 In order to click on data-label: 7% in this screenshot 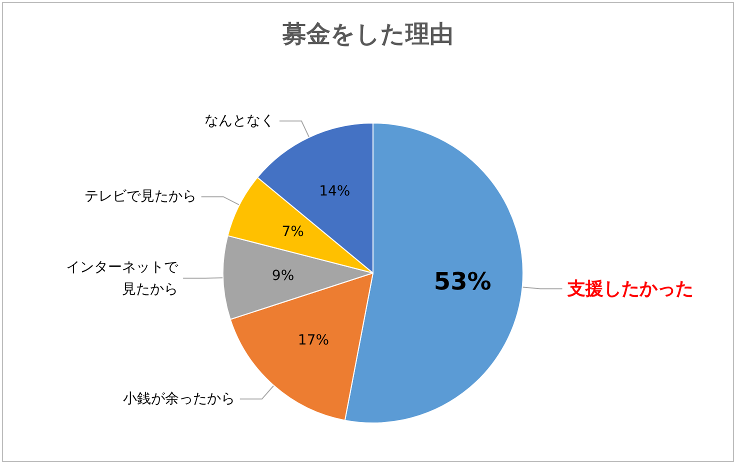, I will do `click(293, 232)`.